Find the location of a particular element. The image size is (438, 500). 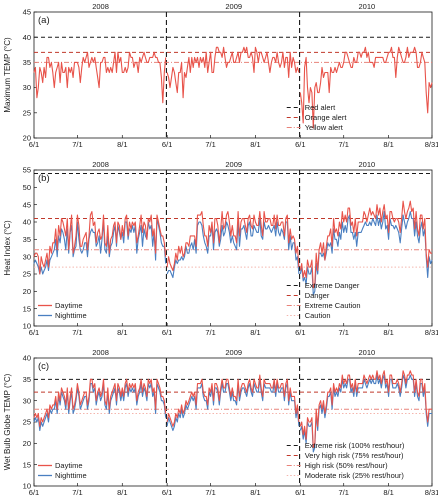

y-tick-label: 50 is located at coordinates (27, 187).